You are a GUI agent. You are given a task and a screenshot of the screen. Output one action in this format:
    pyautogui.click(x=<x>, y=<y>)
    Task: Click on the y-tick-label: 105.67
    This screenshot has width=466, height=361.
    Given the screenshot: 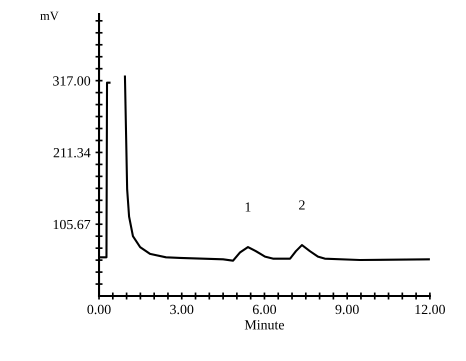 What is the action you would take?
    pyautogui.click(x=72, y=225)
    